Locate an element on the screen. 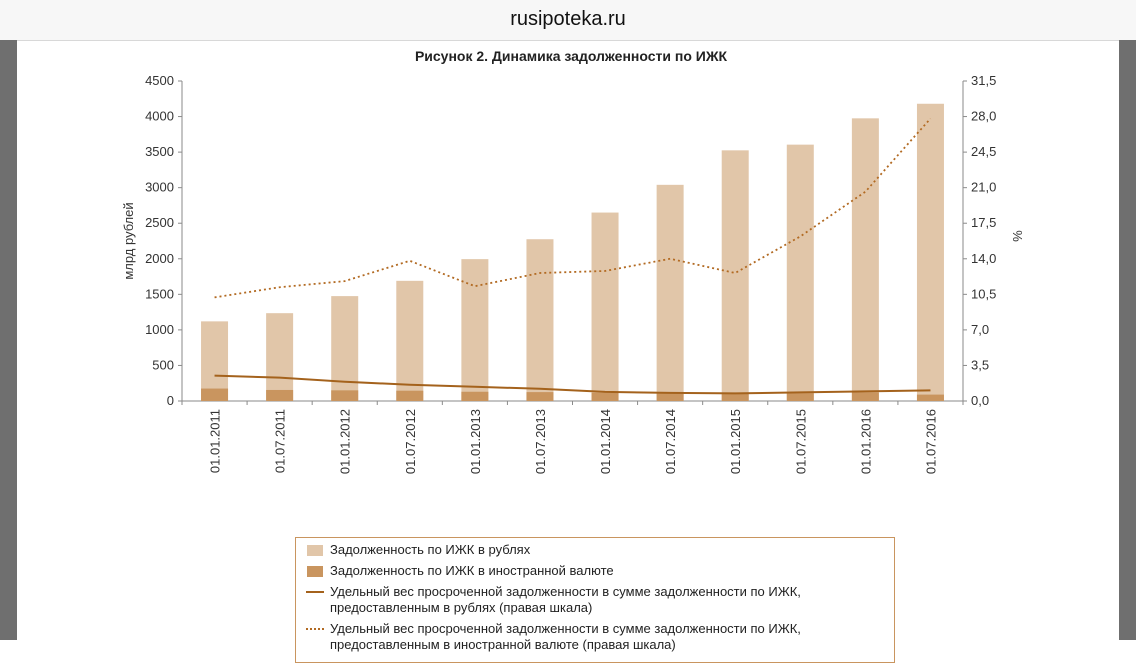 The image size is (1136, 663). y2-tick-label: 28,0 is located at coordinates (983, 116).